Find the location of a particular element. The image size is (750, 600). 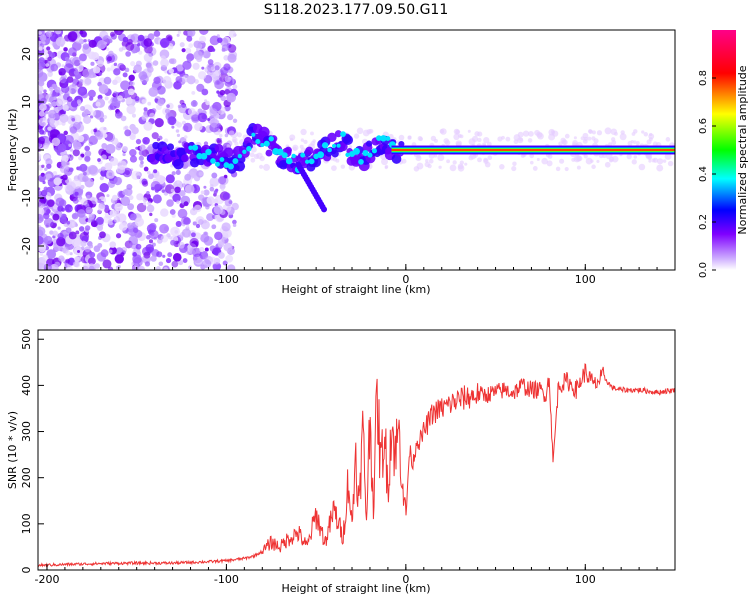

spectrogram-y-tick-label: 20 is located at coordinates (26, 54).